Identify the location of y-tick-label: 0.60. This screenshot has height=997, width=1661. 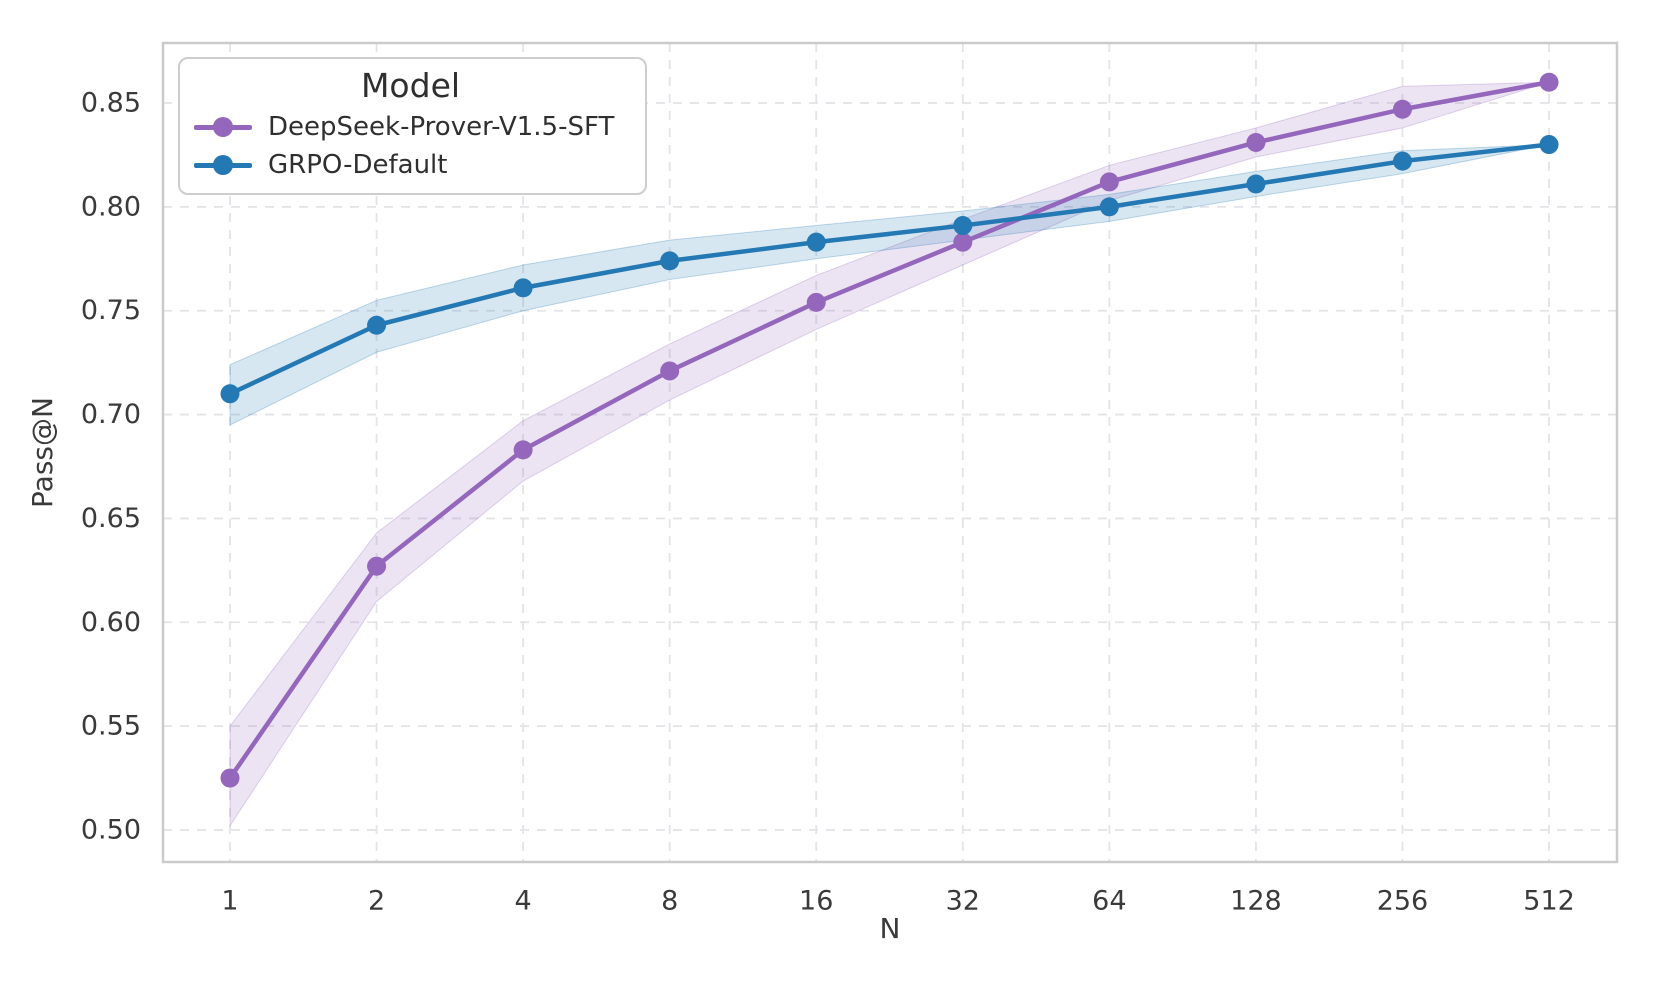
(111, 622).